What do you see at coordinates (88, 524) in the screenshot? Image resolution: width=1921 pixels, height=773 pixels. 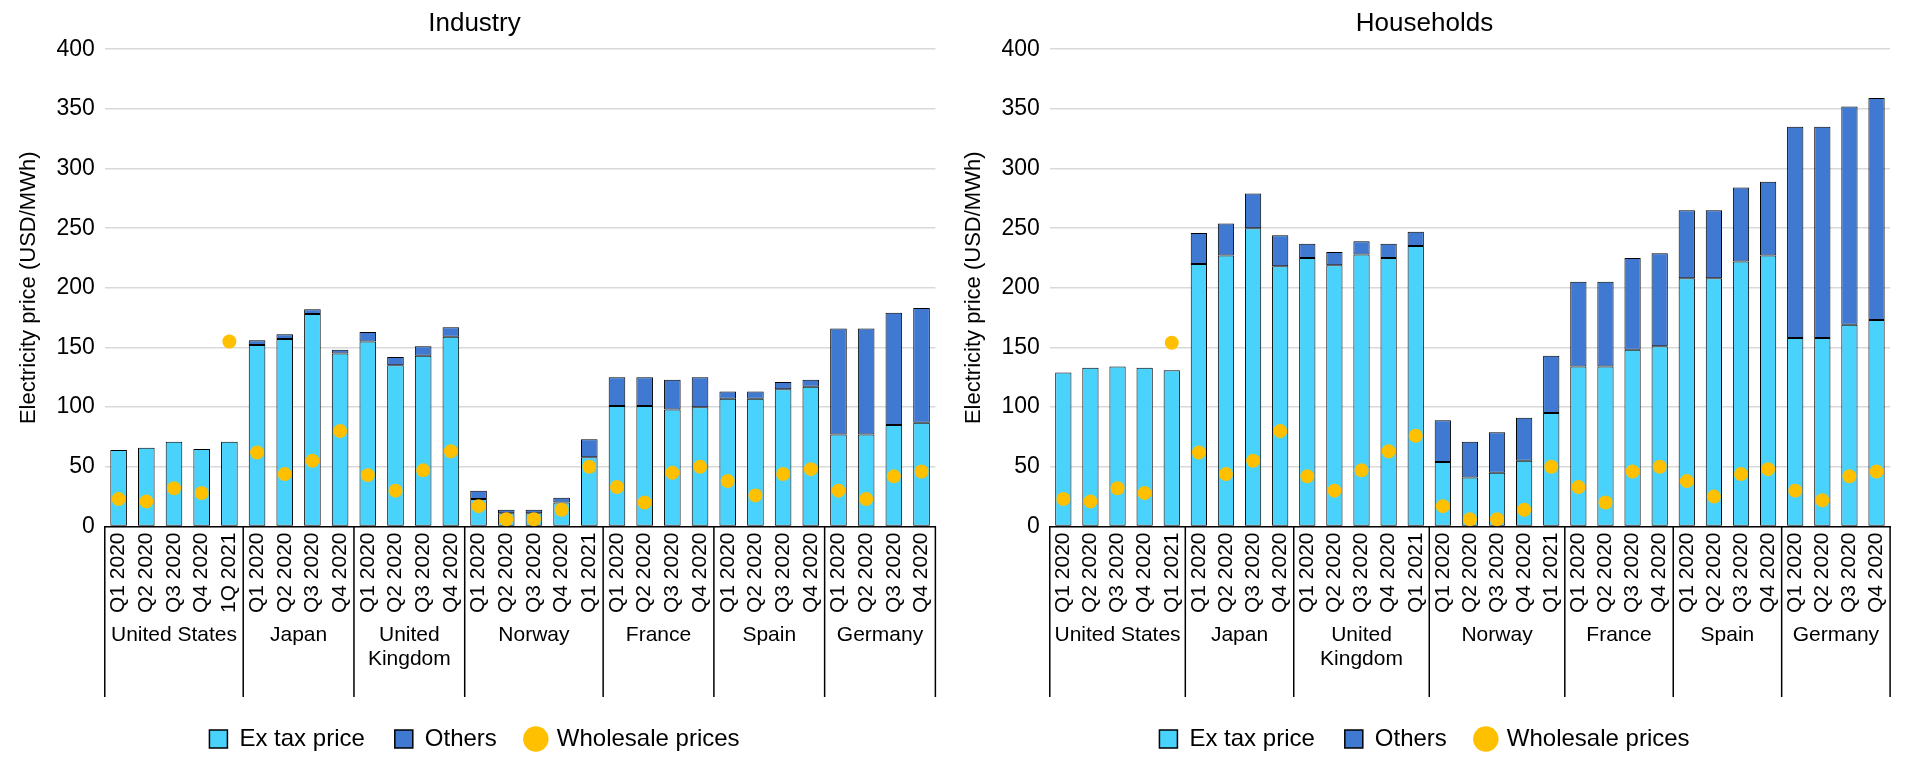 I see `y-tick-label: 0` at bounding box center [88, 524].